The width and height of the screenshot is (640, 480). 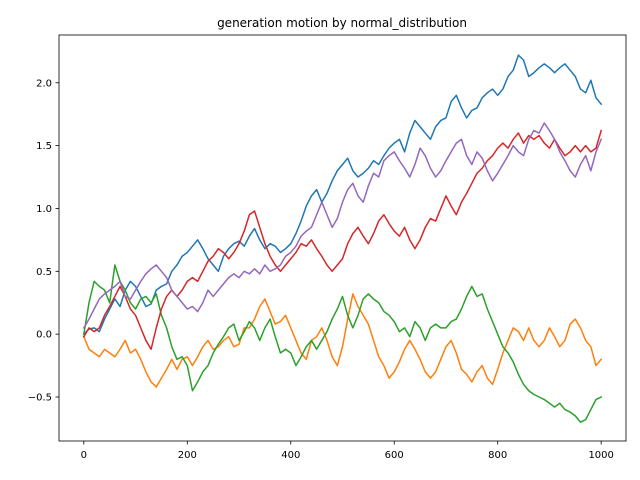 What do you see at coordinates (187, 455) in the screenshot?
I see `x-tick-label: 200` at bounding box center [187, 455].